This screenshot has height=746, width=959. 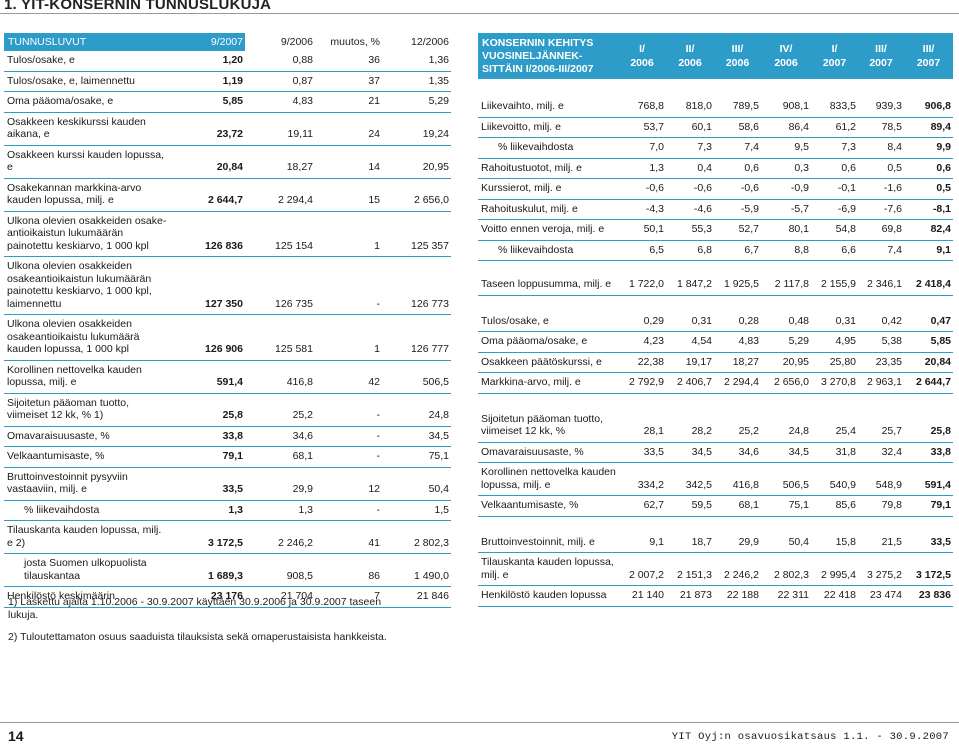 What do you see at coordinates (786, 56) in the screenshot?
I see `quarter-header: IV/2006` at bounding box center [786, 56].